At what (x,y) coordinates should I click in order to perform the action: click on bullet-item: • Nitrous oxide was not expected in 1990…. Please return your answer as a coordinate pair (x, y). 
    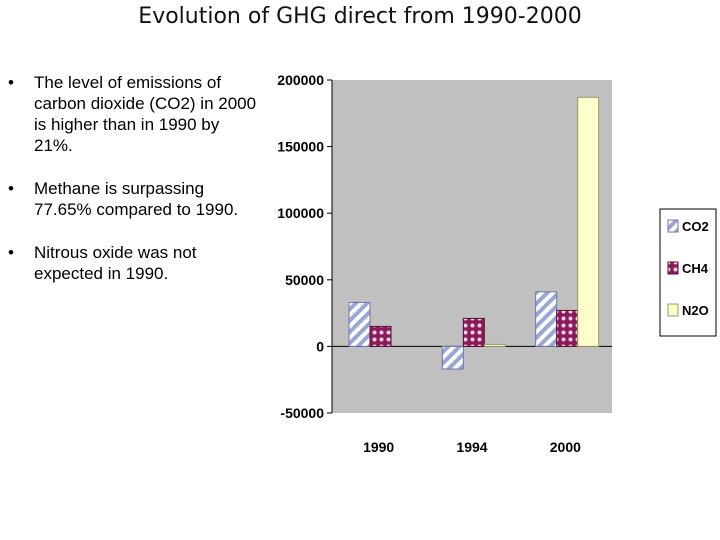
    Looking at the image, I should click on (133, 263).